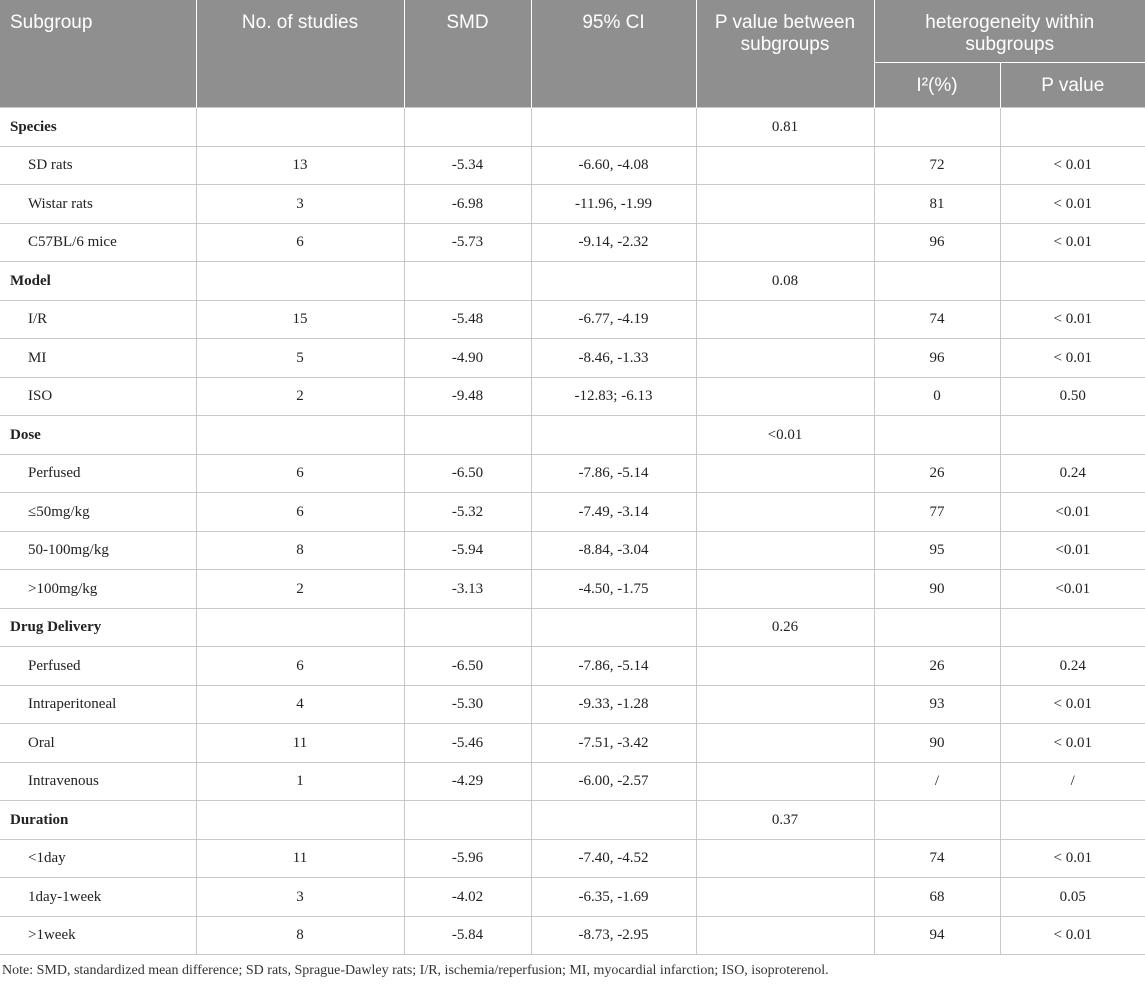 This screenshot has height=990, width=1145. What do you see at coordinates (467, 204) in the screenshot?
I see `cell-smd: -6.98` at bounding box center [467, 204].